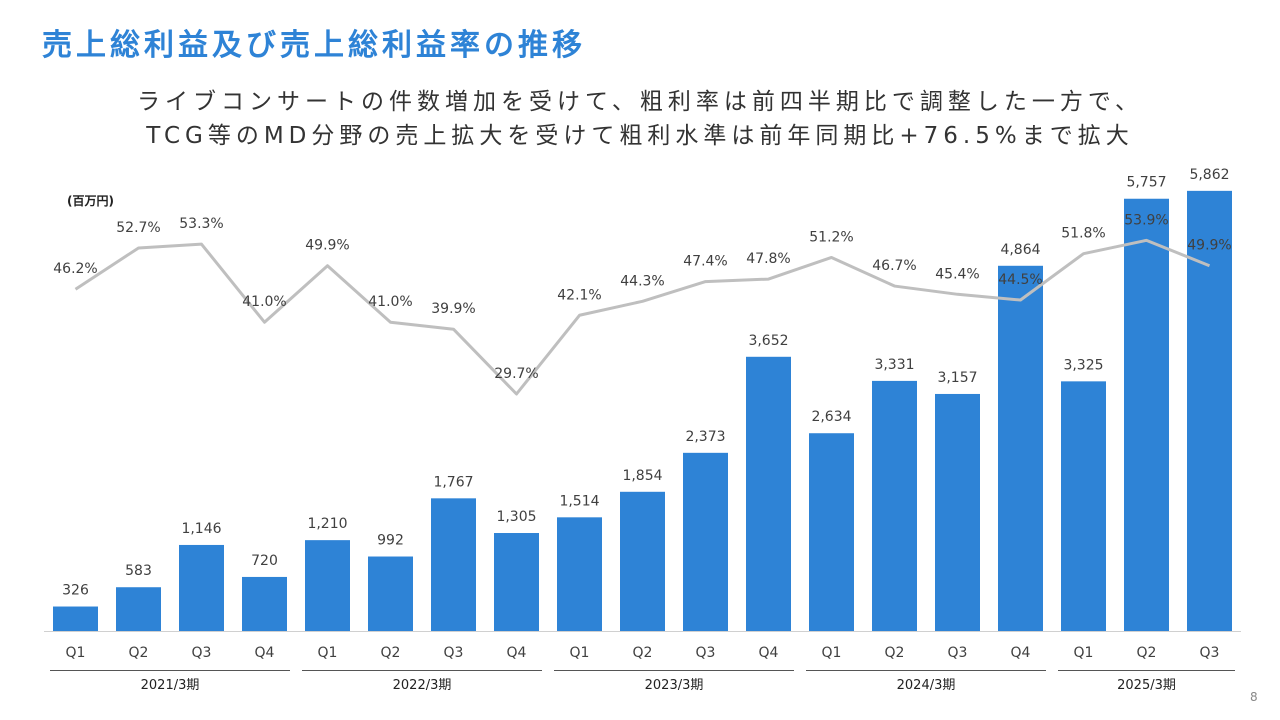  I want to click on bar-value-label: 5,757, so click(1146, 183).